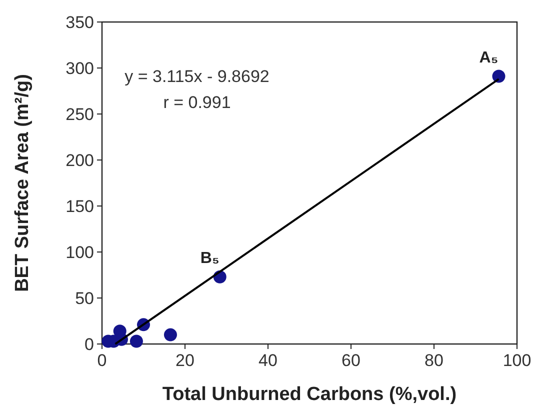  Describe the element at coordinates (80, 22) in the screenshot. I see `y-tick-label: 350` at that location.